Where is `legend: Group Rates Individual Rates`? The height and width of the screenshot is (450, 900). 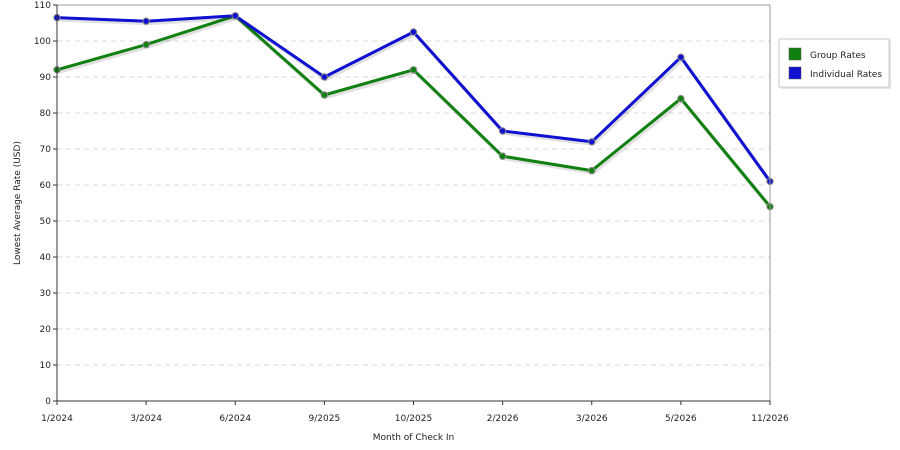 legend: Group Rates Individual Rates is located at coordinates (834, 63).